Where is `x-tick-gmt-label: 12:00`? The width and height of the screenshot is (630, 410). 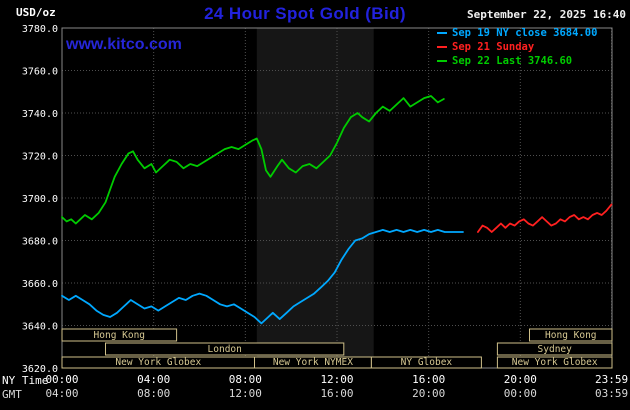
x-tick-gmt-label: 12:00 is located at coordinates (245, 393).